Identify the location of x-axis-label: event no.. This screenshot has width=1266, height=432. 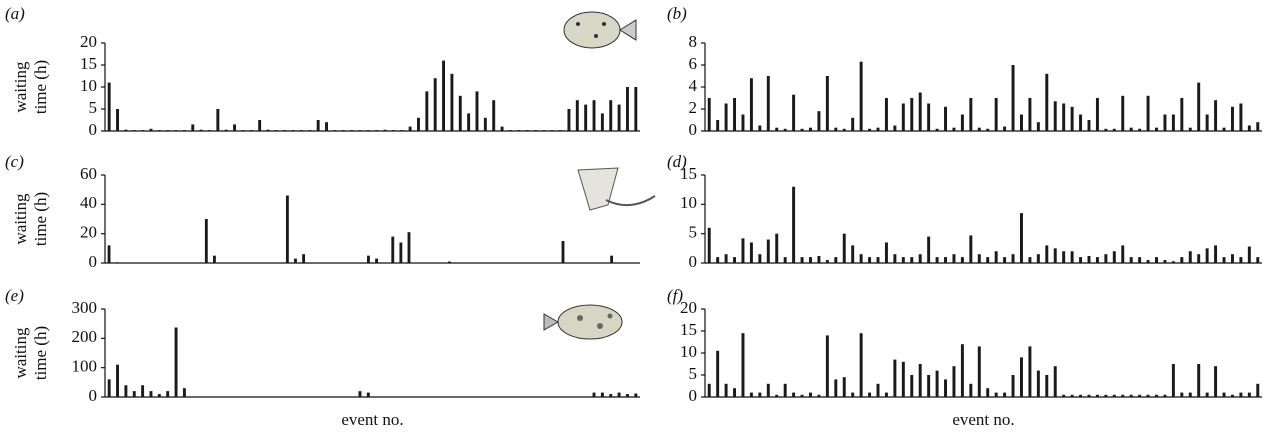
(983, 419).